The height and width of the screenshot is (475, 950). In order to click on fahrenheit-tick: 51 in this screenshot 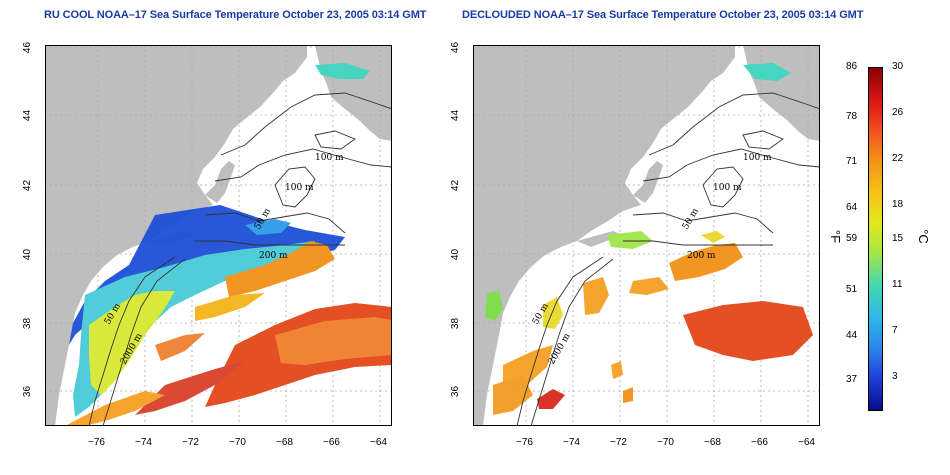, I will do `click(852, 289)`.